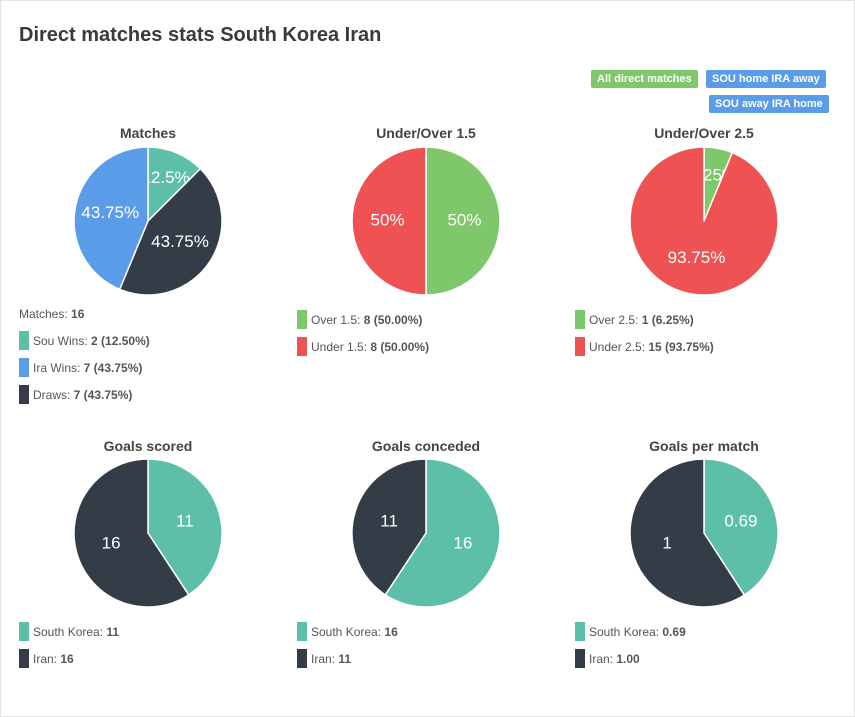 The image size is (855, 717). What do you see at coordinates (110, 212) in the screenshot?
I see `chart-matches-label-ira-wins: 43.75%` at bounding box center [110, 212].